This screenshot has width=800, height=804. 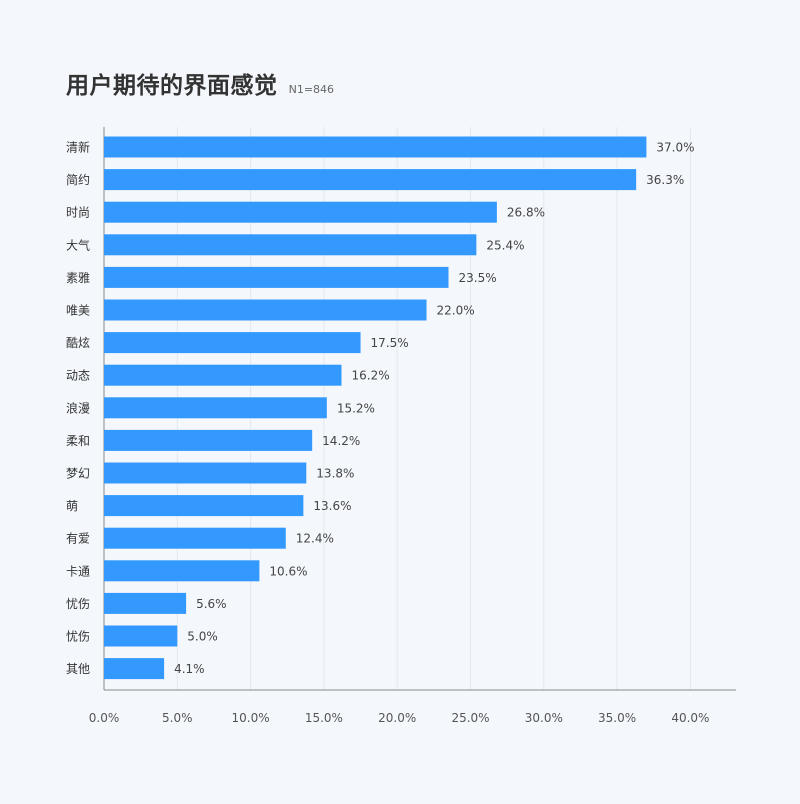 I want to click on value-label: 13.6%, so click(x=332, y=506).